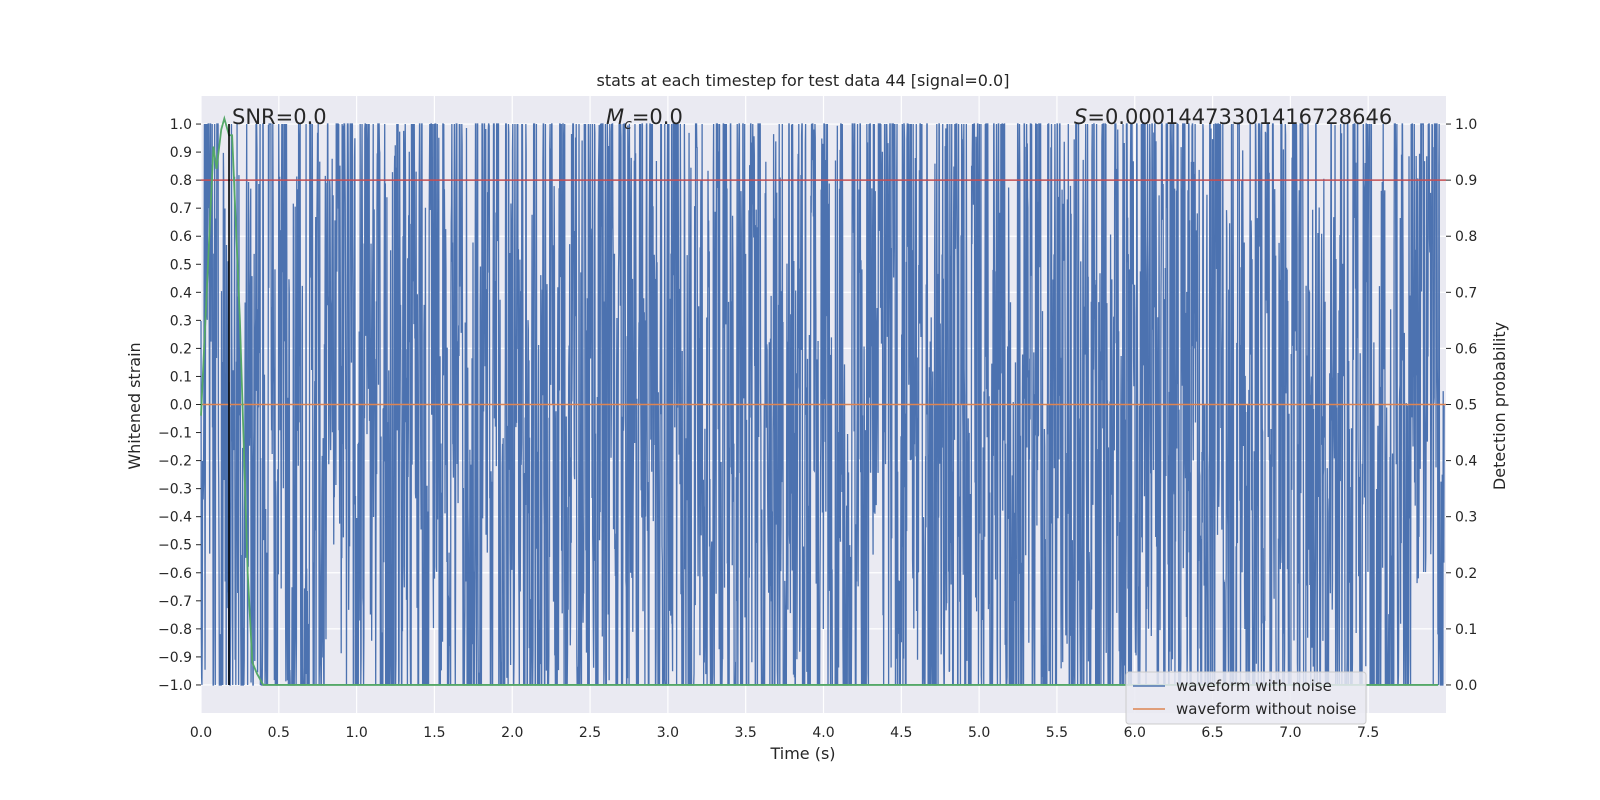  Describe the element at coordinates (512, 733) in the screenshot. I see `x-tick-label: 2.0` at that location.